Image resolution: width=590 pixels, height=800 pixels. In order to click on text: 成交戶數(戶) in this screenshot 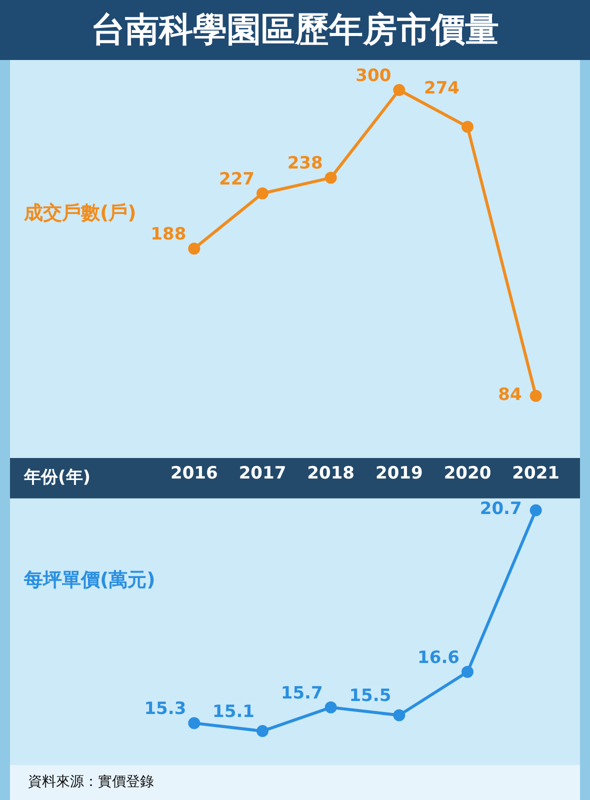, I will do `click(79, 213)`.